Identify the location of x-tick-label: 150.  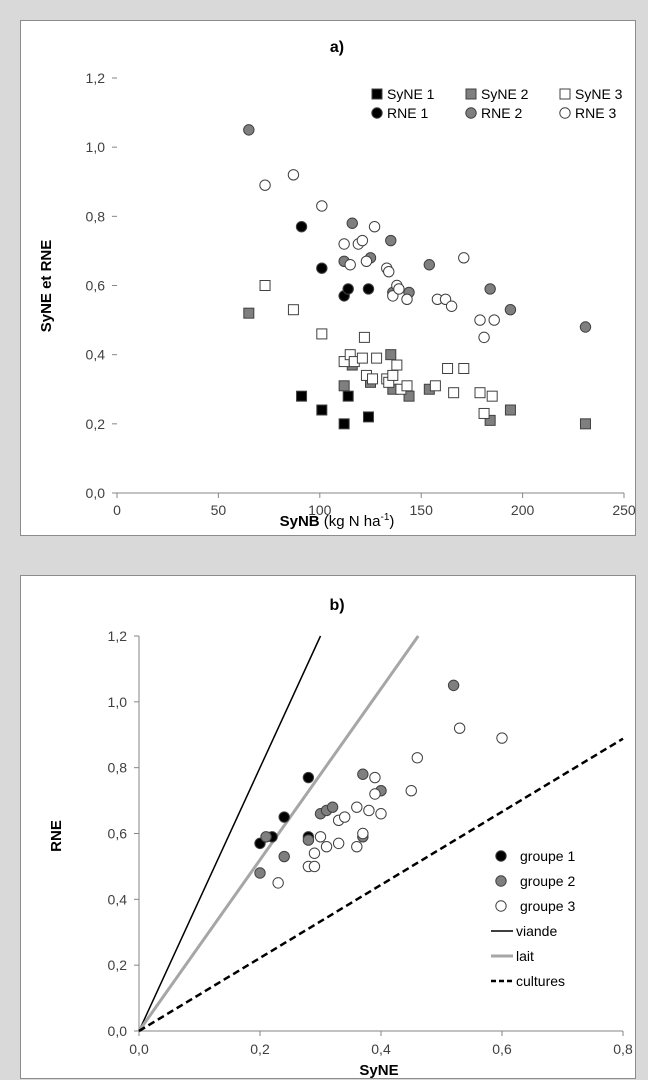
(422, 510).